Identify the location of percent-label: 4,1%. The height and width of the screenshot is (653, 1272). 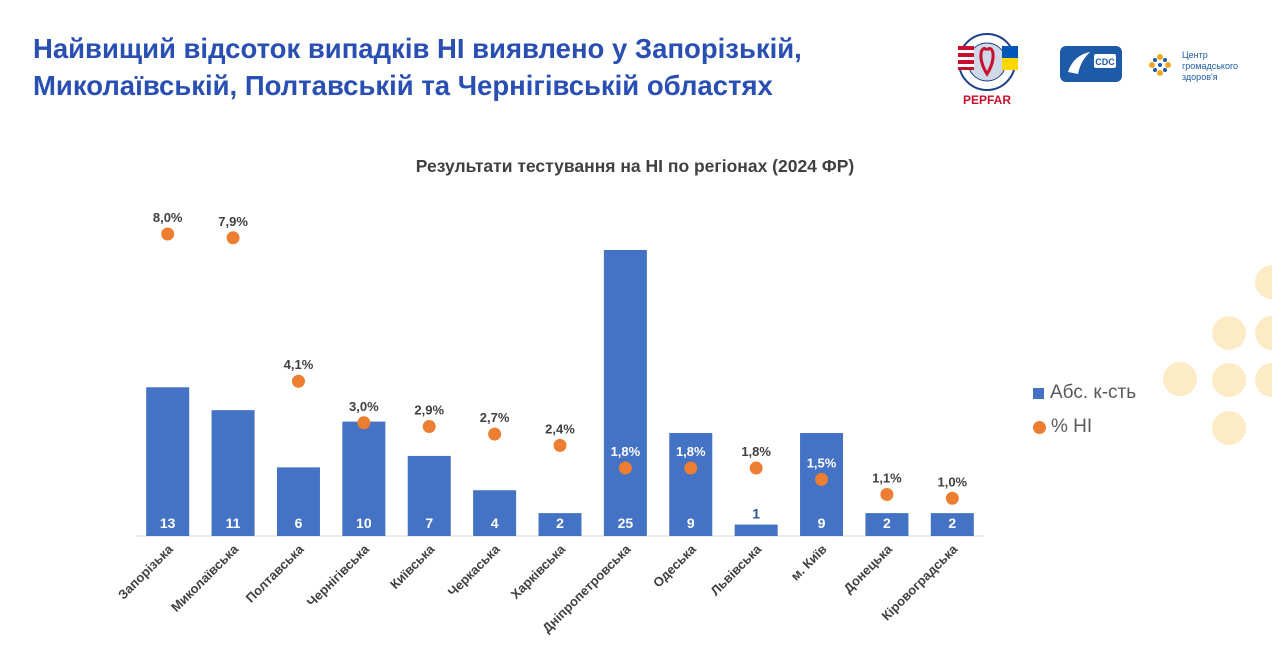
(299, 364).